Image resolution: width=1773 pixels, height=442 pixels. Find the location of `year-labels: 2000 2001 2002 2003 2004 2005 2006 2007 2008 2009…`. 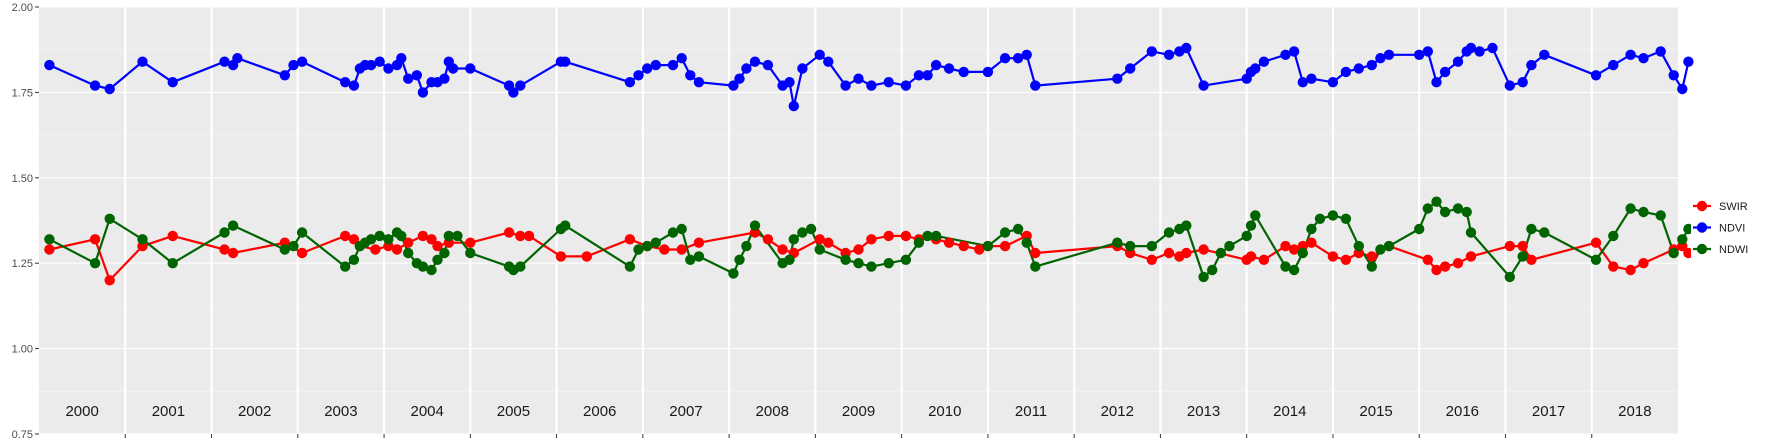

year-labels: 2000 2001 2002 2003 2004 2005 2006 2007 2008 2009… is located at coordinates (858, 411).